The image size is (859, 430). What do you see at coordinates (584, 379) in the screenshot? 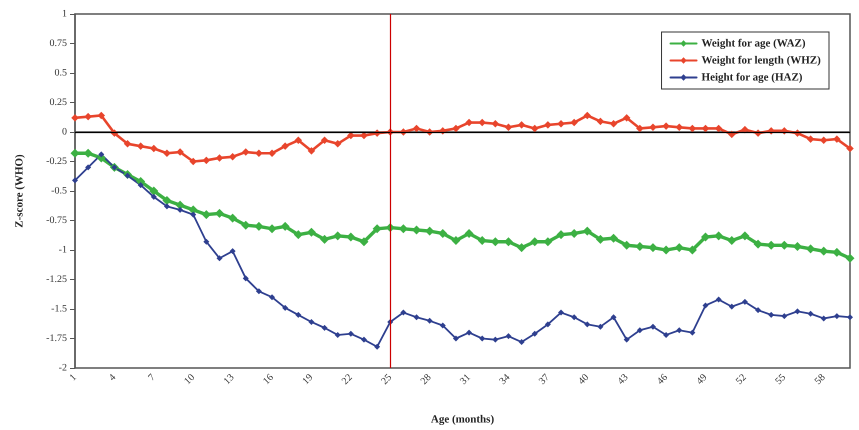
I see `x-tick-label: 40` at bounding box center [584, 379].